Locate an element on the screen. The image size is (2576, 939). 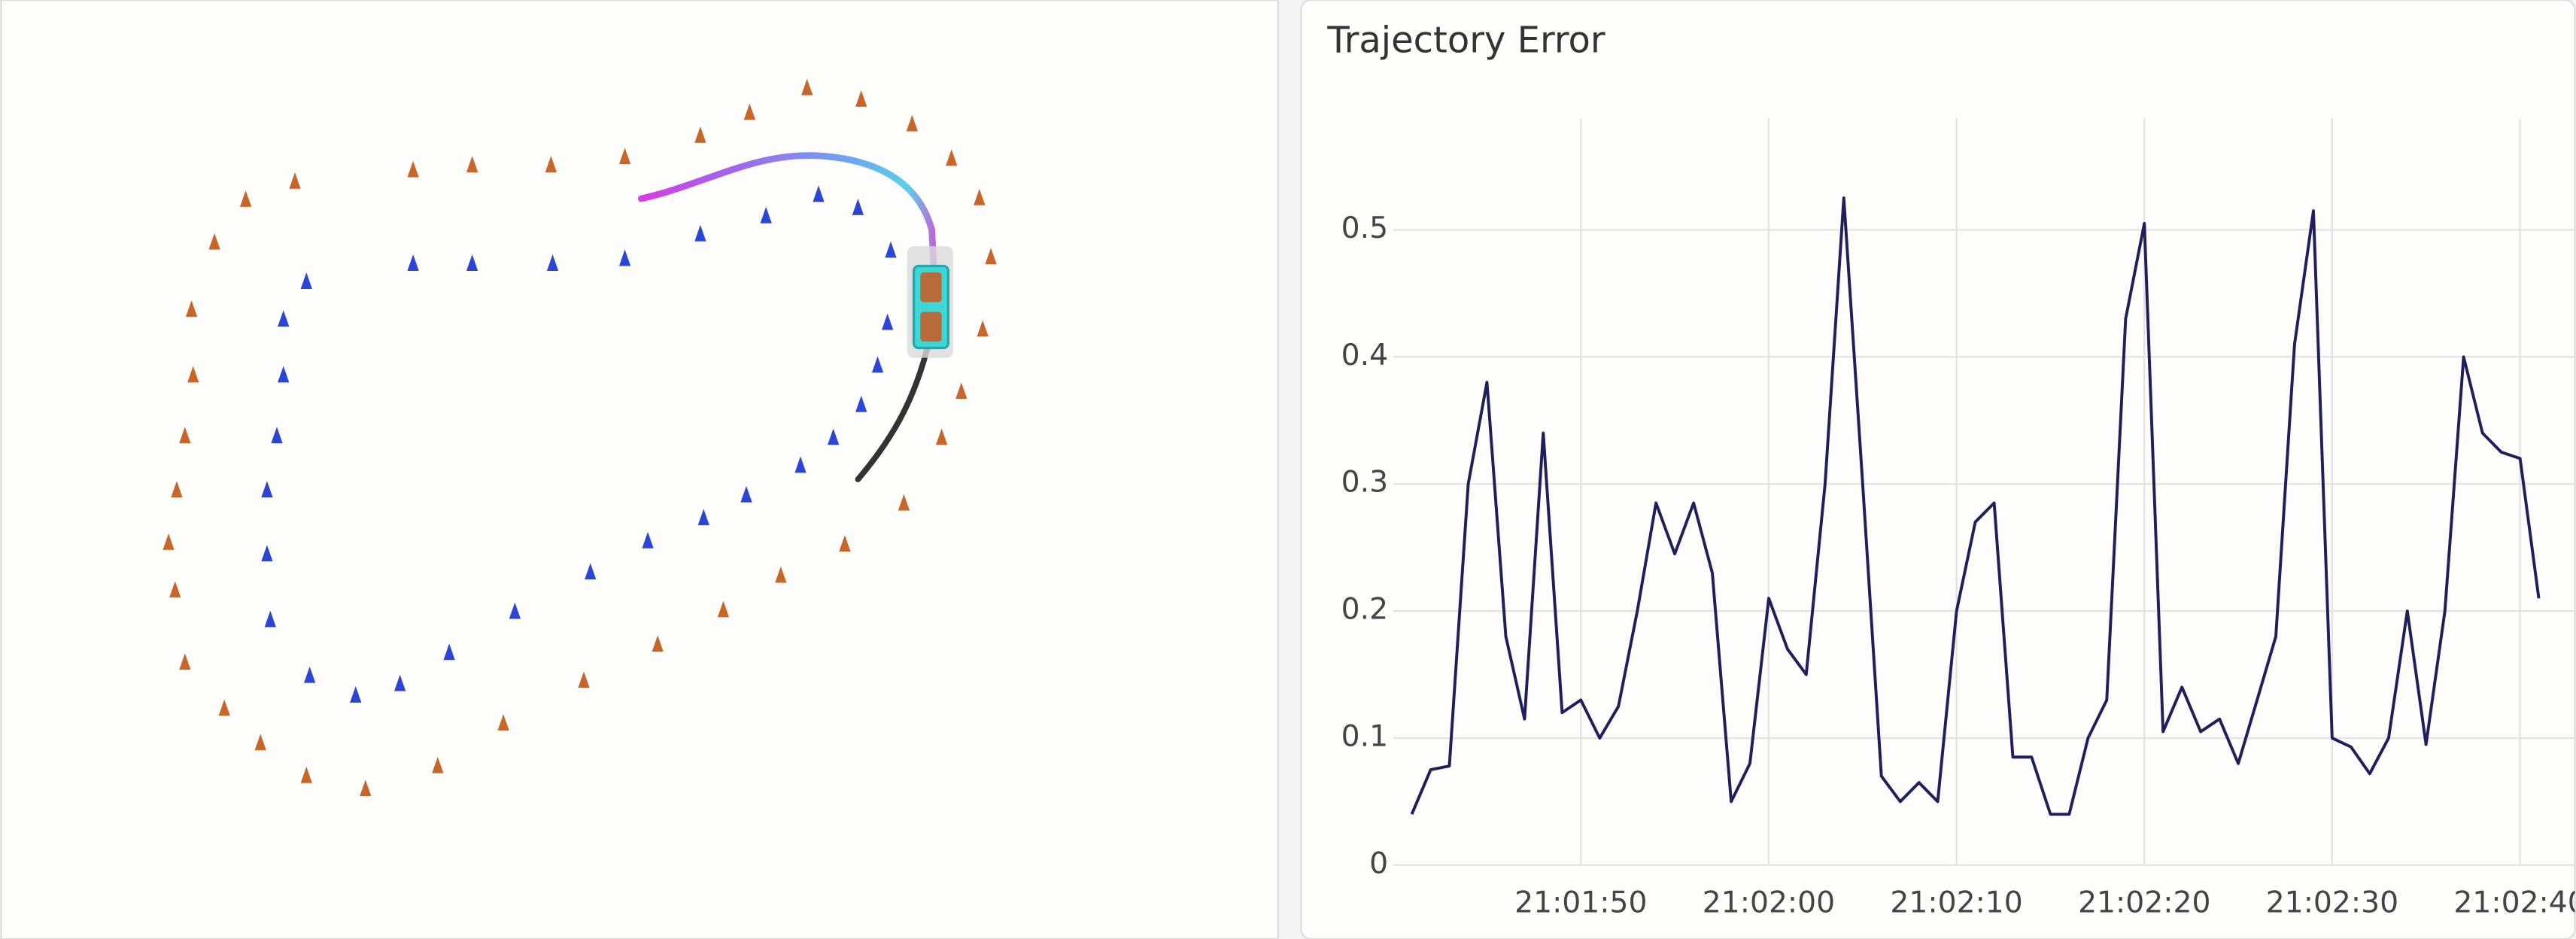
chart-title: Trajectory Error is located at coordinates (1465, 41).